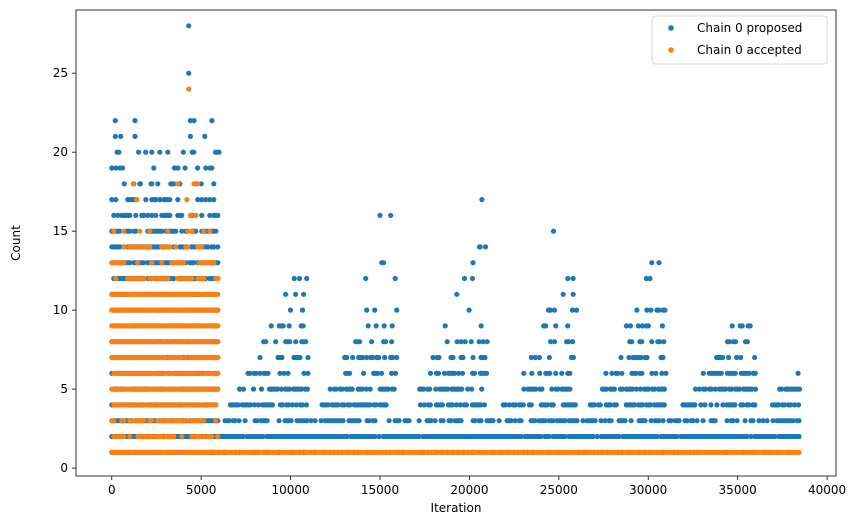 The width and height of the screenshot is (854, 525). I want to click on legend-box, so click(739, 40).